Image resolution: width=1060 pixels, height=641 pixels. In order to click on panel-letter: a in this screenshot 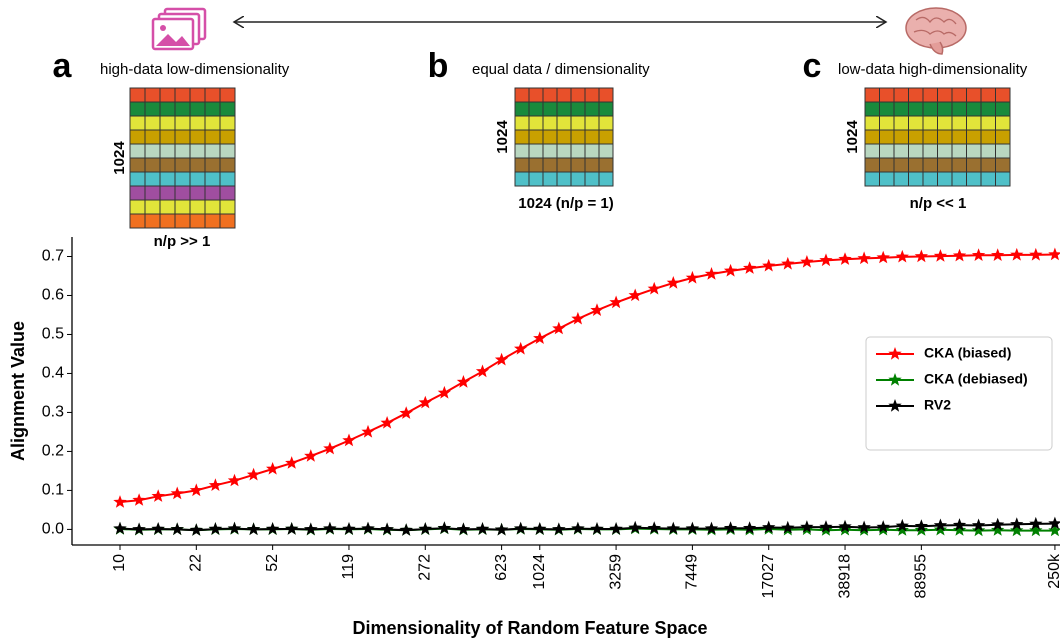, I will do `click(63, 66)`.